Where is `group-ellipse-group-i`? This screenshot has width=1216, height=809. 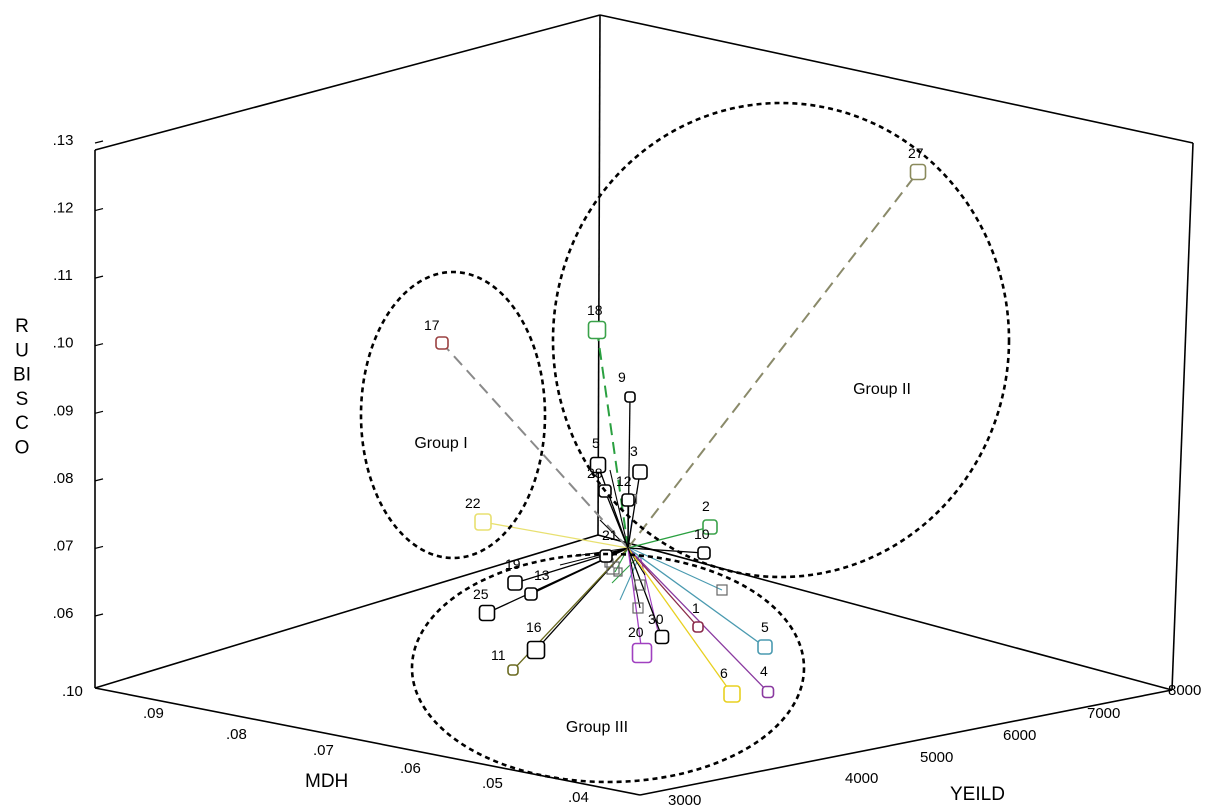 group-ellipse-group-i is located at coordinates (453, 415).